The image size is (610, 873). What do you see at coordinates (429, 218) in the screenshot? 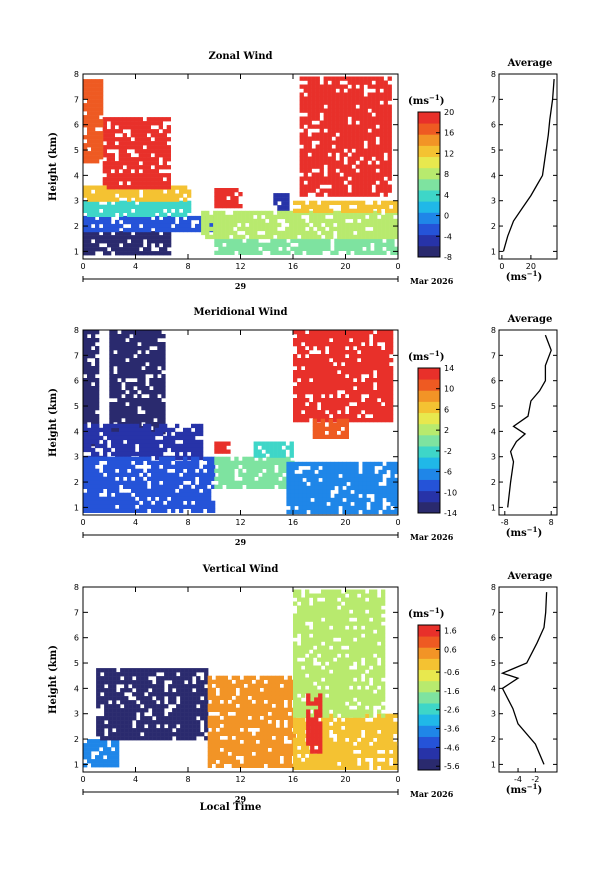
I see `colorbar-band` at bounding box center [429, 218].